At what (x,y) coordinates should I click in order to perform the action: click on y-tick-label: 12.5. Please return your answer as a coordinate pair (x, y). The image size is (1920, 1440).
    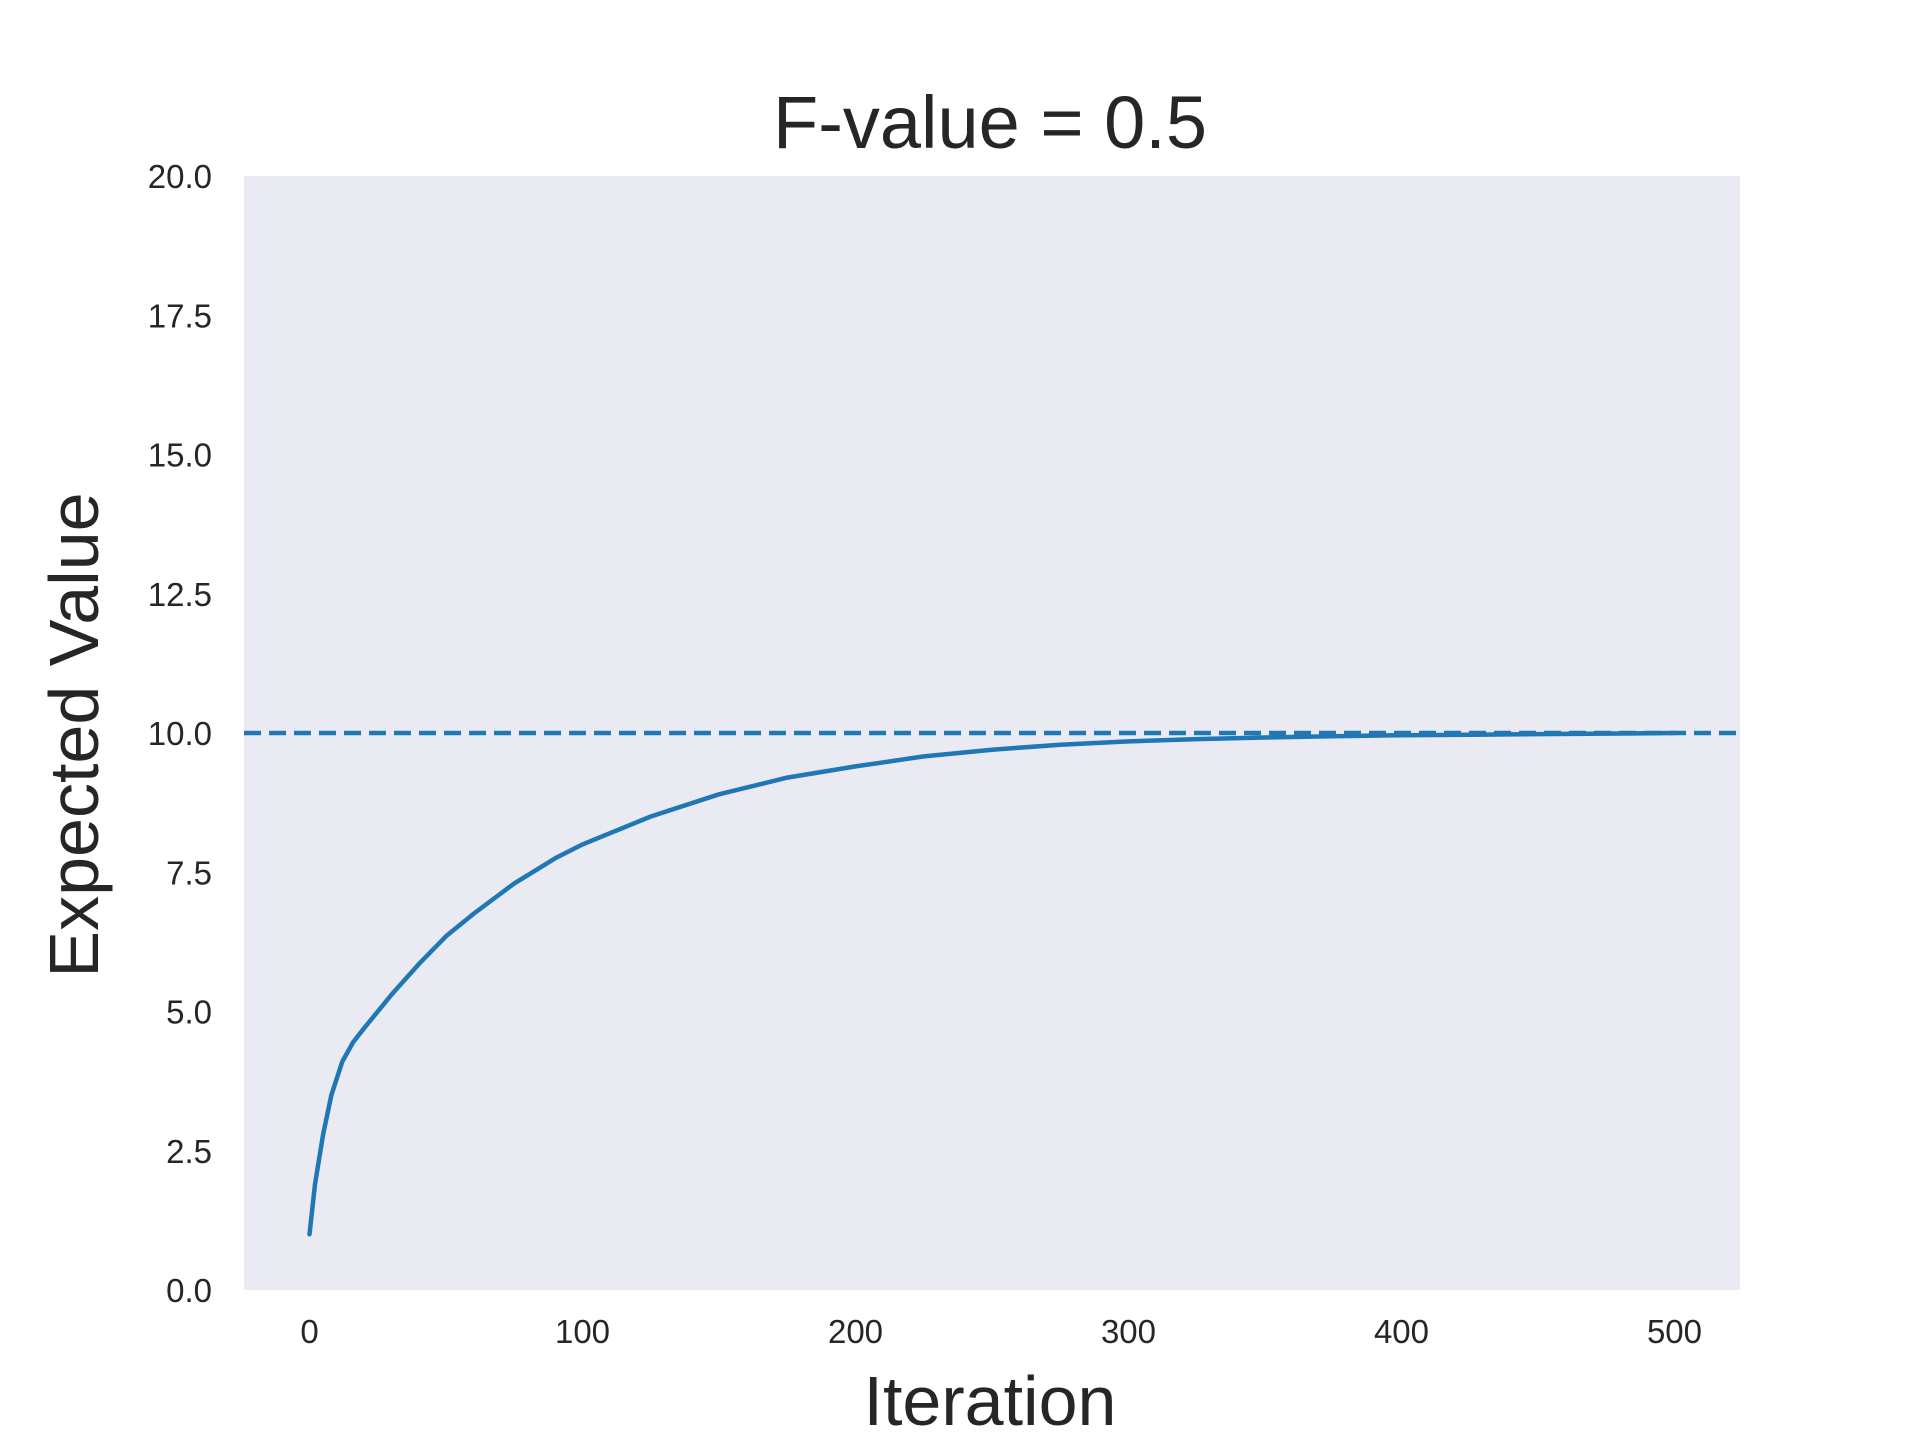
    Looking at the image, I should click on (180, 594).